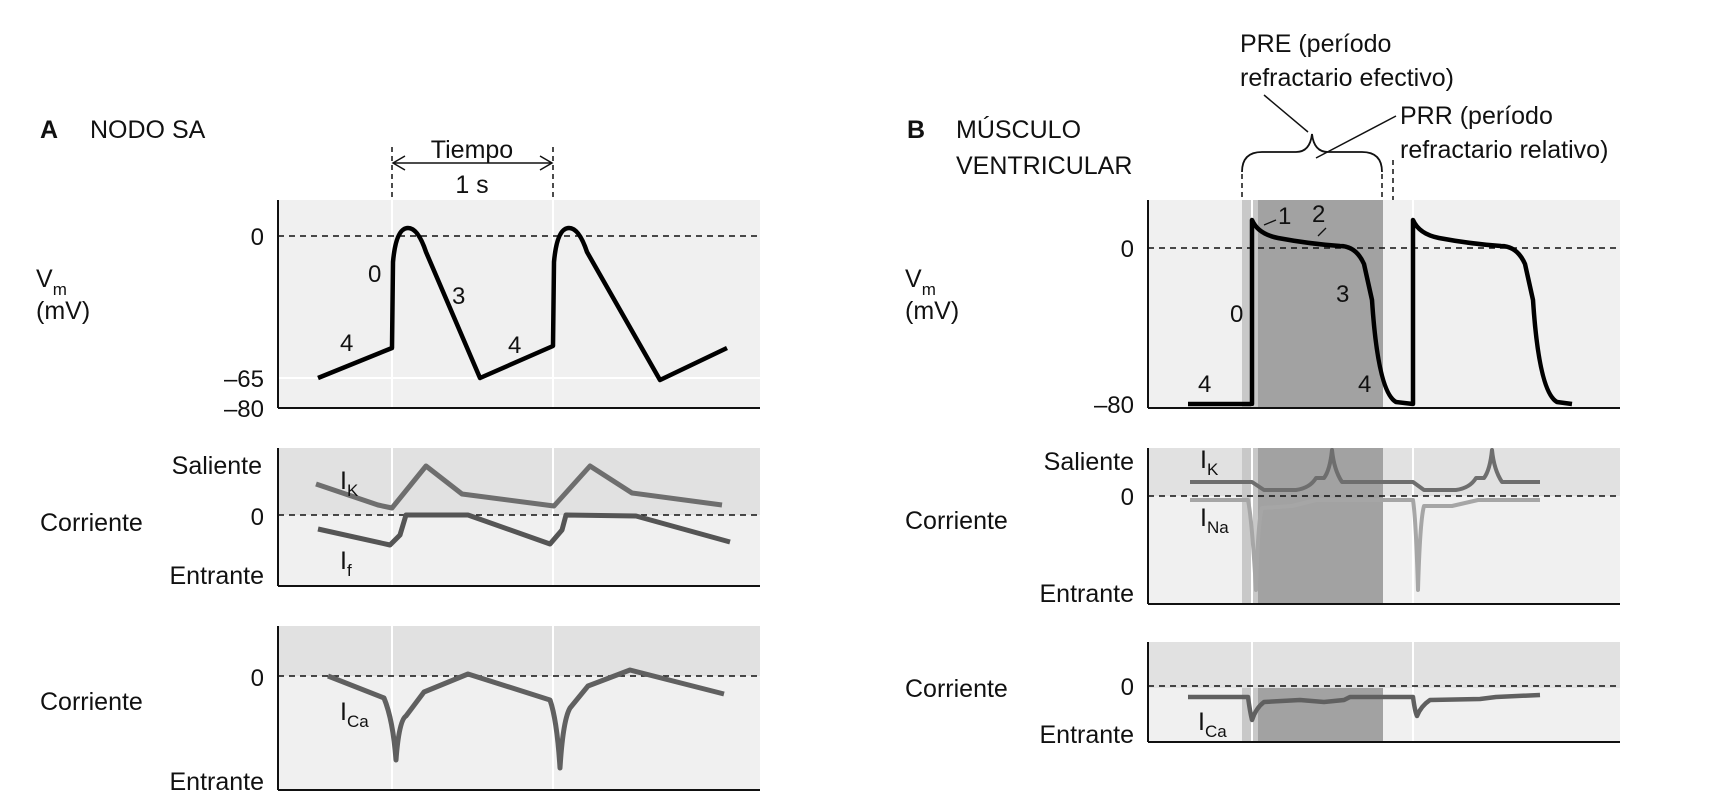 This screenshot has height=808, width=1732. Describe the element at coordinates (1312, 153) in the screenshot. I see `ere-brace` at that location.